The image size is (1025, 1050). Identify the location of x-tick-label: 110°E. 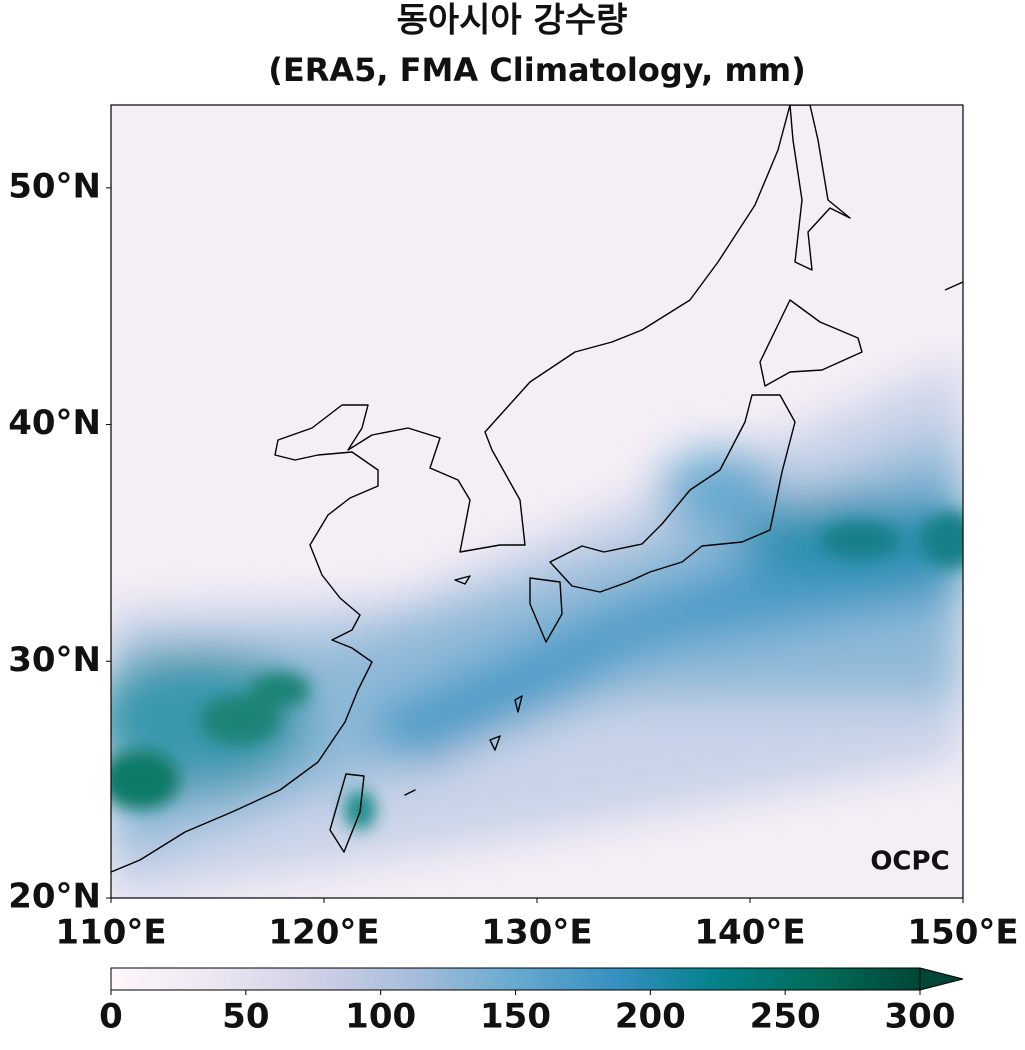
(110, 933).